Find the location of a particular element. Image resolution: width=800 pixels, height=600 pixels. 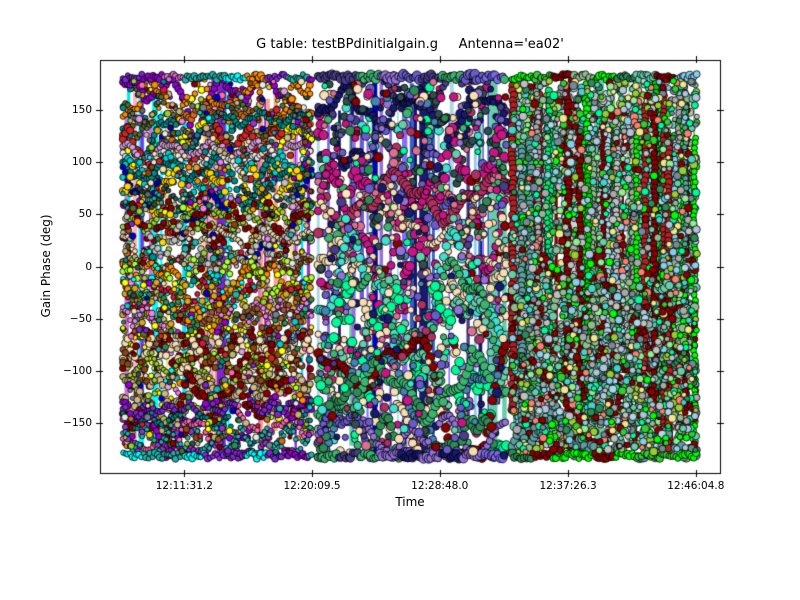

y-tick-label: 0 is located at coordinates (88, 266).